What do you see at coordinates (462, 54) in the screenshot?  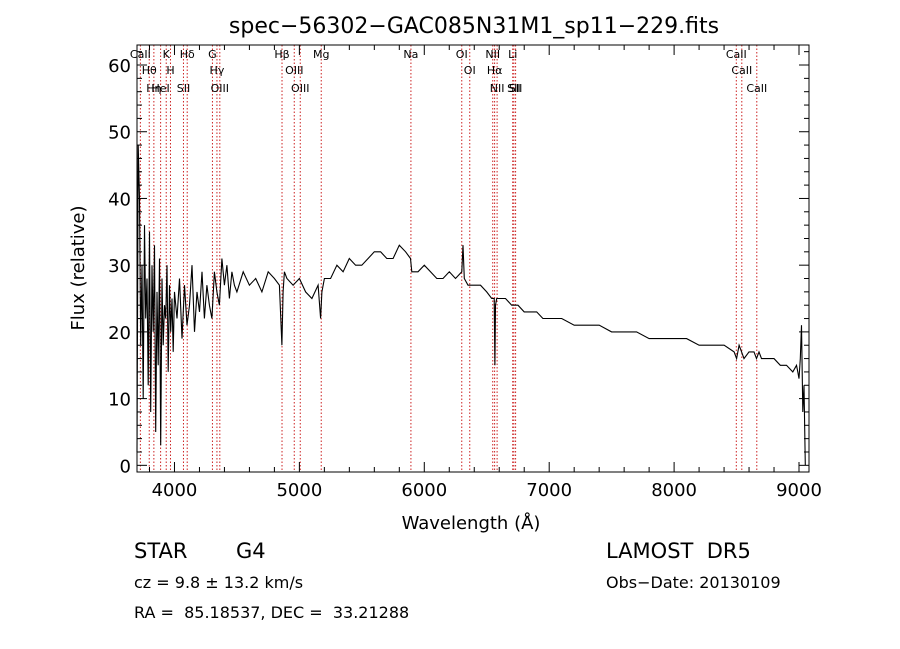 I see `marker-label-16: OI` at bounding box center [462, 54].